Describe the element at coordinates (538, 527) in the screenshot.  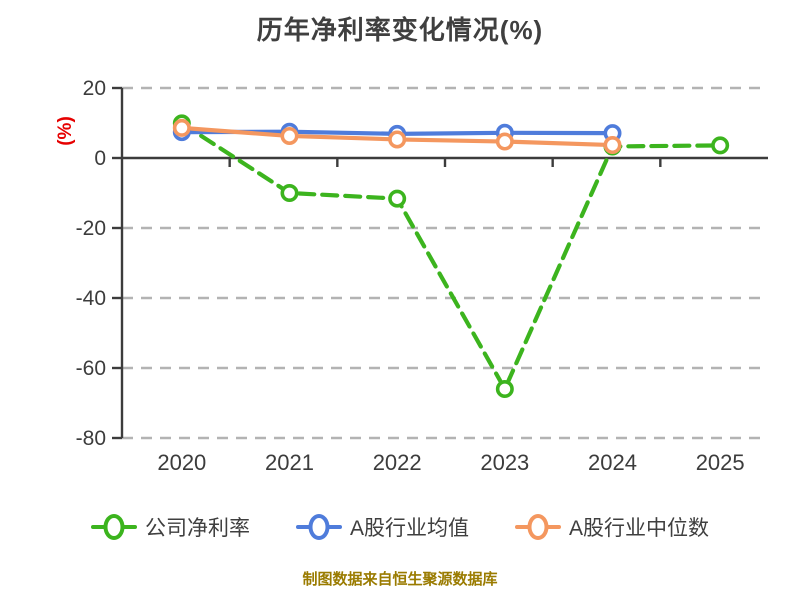
I see `legend-line-circle-icon-orange` at that location.